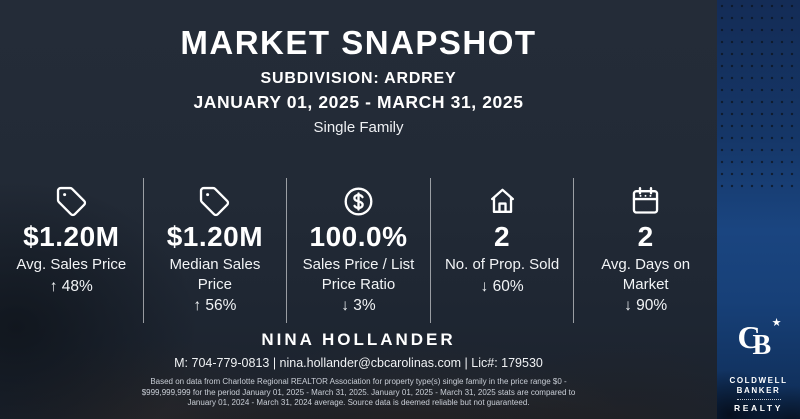 The image size is (800, 419). I want to click on brand-sidebar: C B ★ COLDWELL BANKER REALTY, so click(758, 209).